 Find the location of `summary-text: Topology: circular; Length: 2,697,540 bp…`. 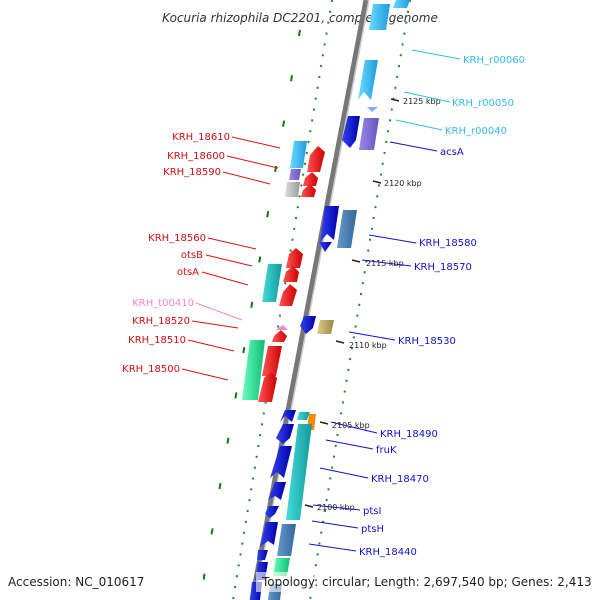

summary-text: Topology: circular; Length: 2,697,540 bp… is located at coordinates (426, 582).